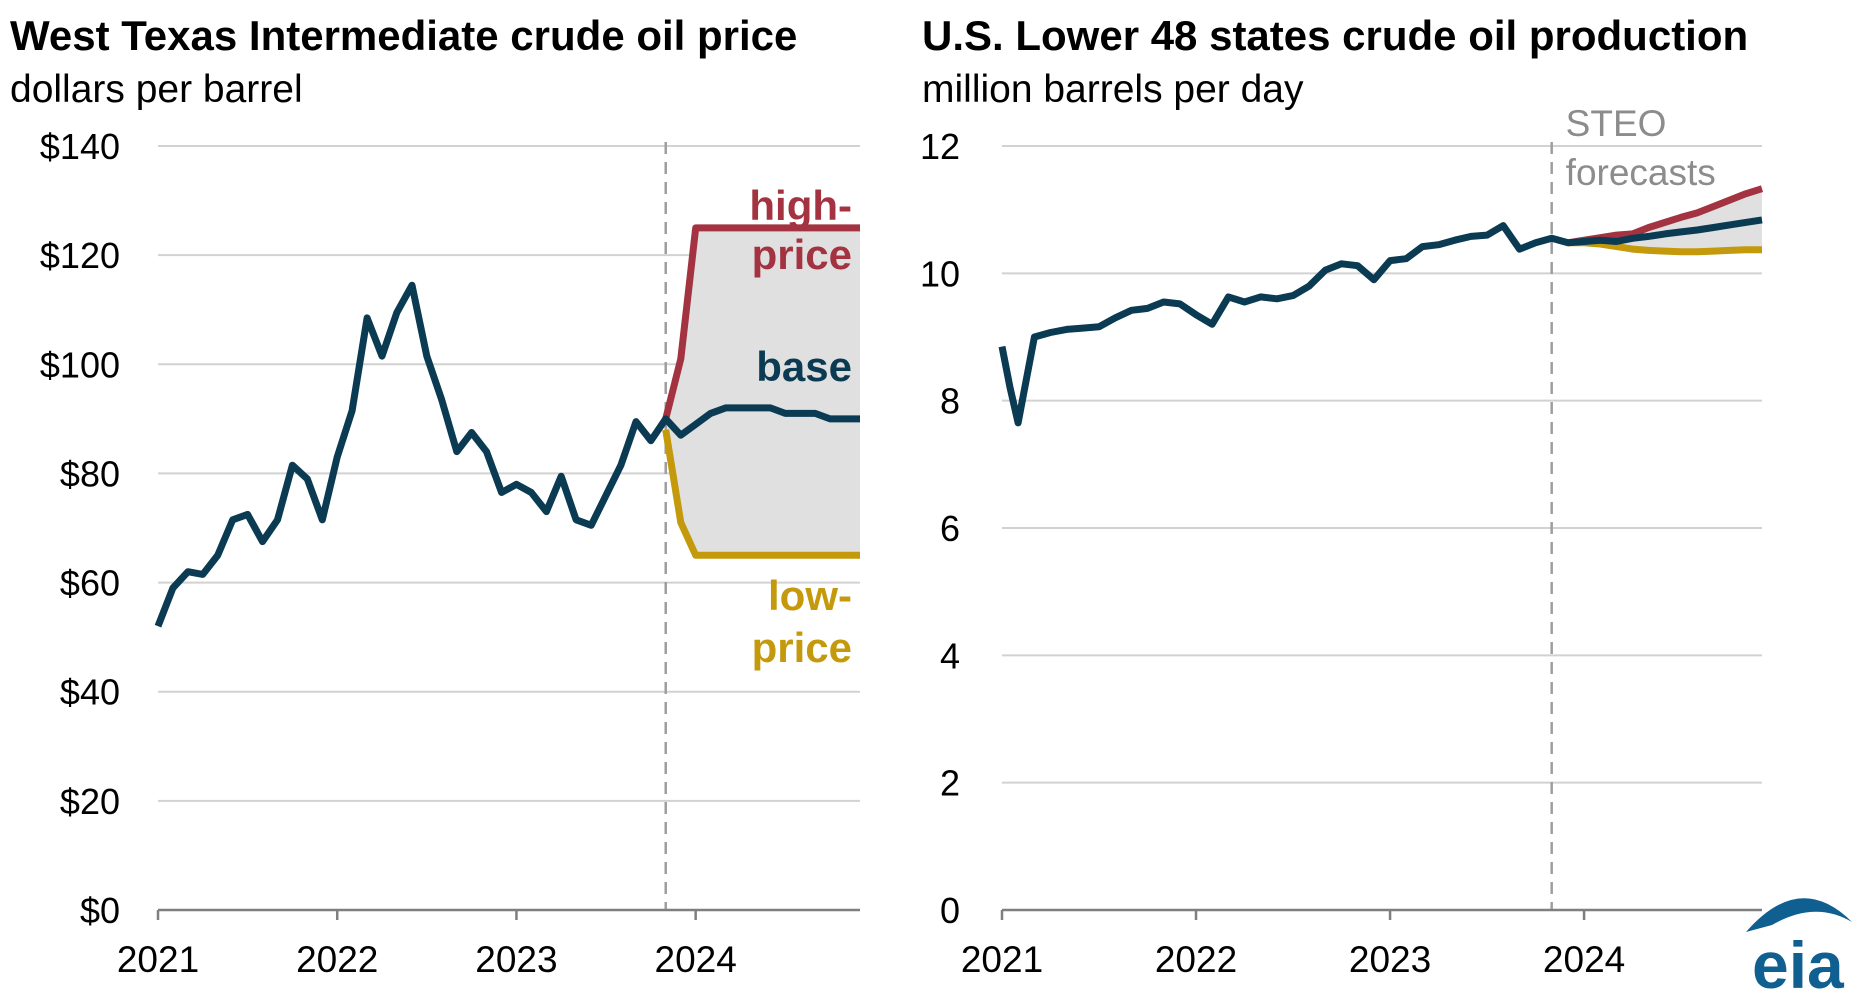 The image size is (1858, 990). I want to click on series-label: low-, so click(810, 595).